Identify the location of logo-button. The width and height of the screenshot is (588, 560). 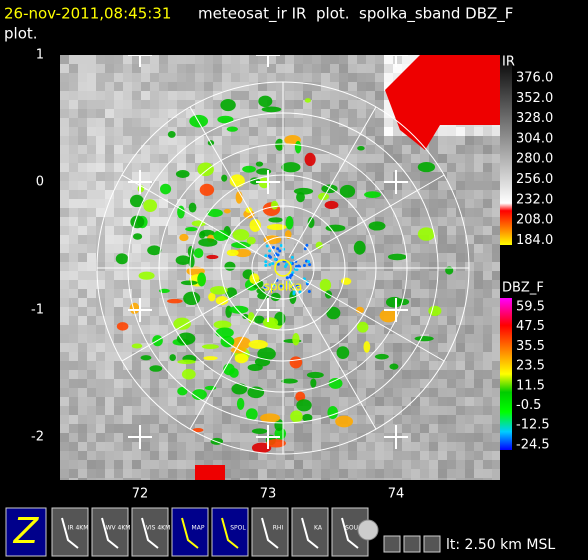
(26, 532).